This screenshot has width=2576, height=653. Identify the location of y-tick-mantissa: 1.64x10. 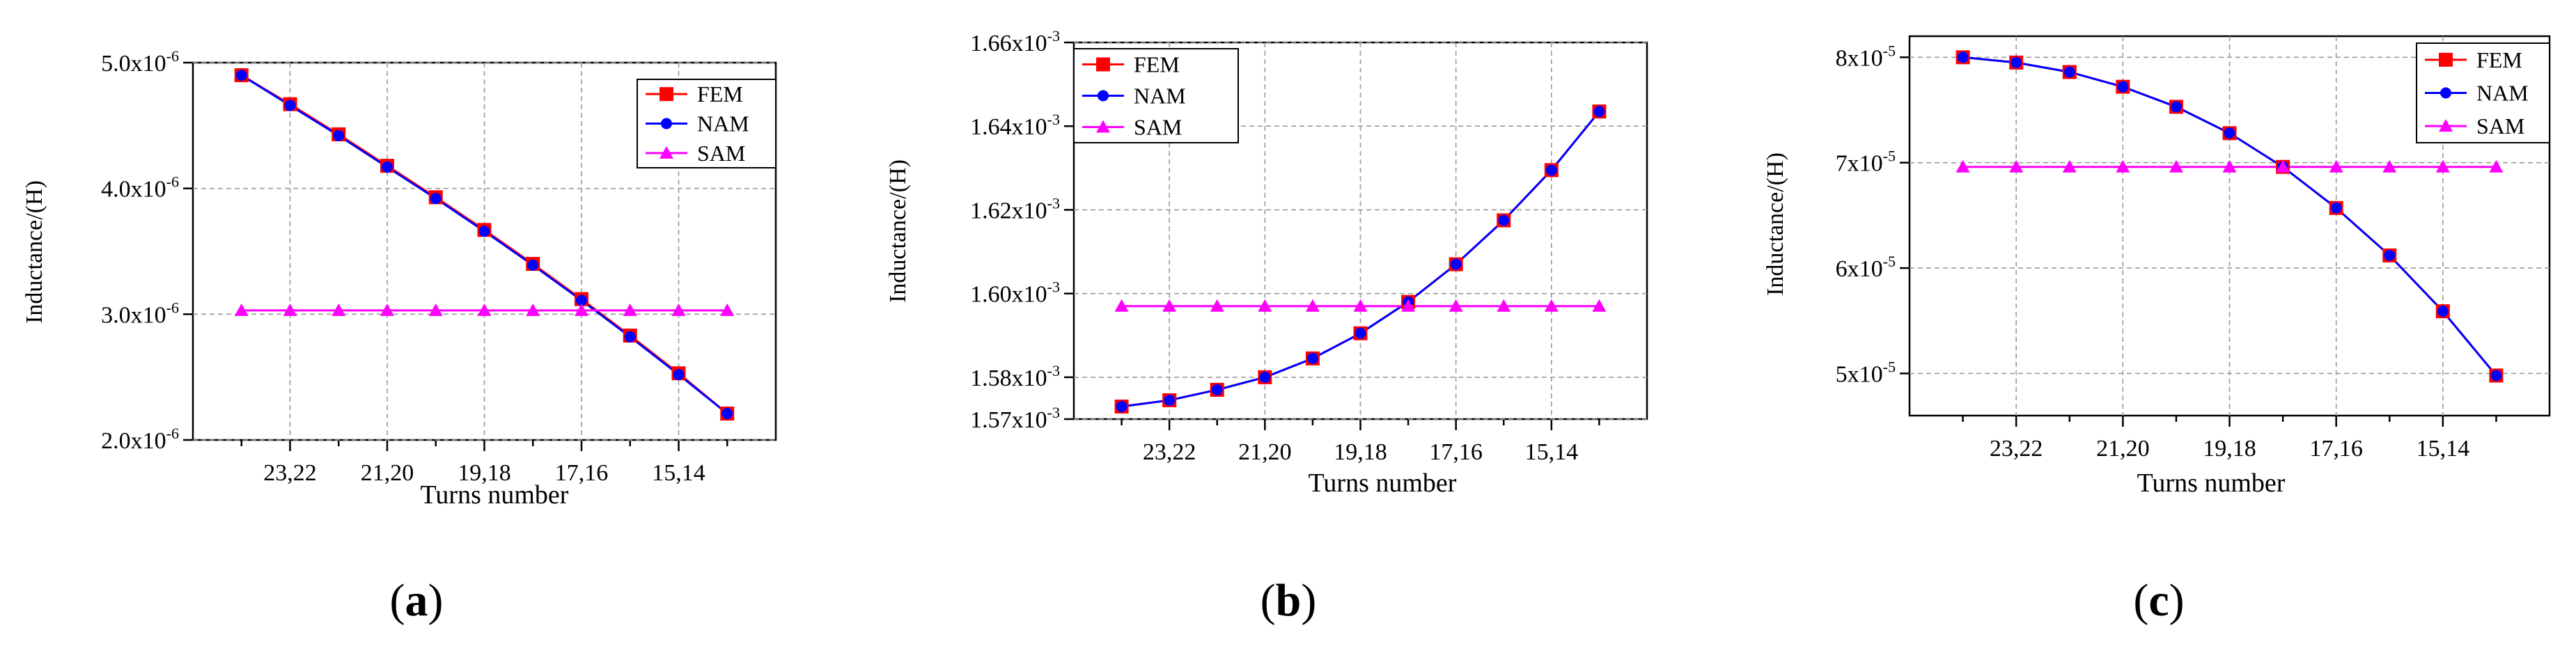
(1008, 127).